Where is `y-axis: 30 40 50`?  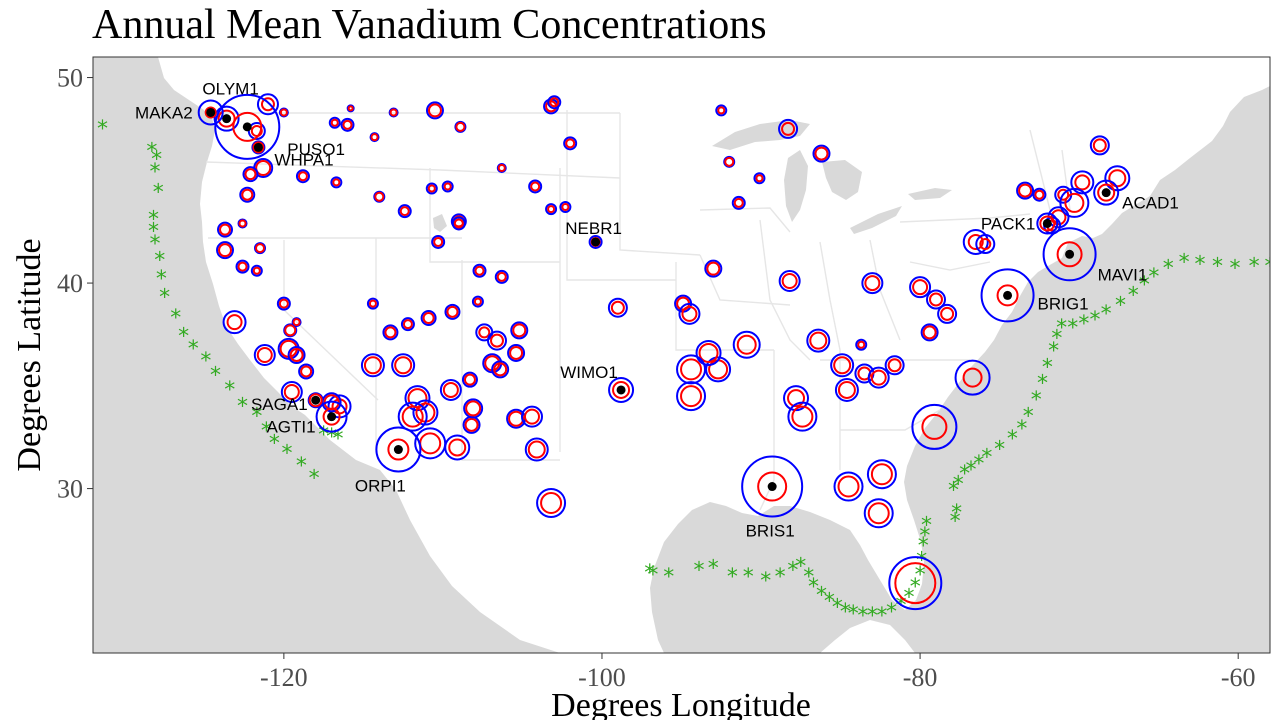
y-axis: 30 40 50 is located at coordinates (75, 284).